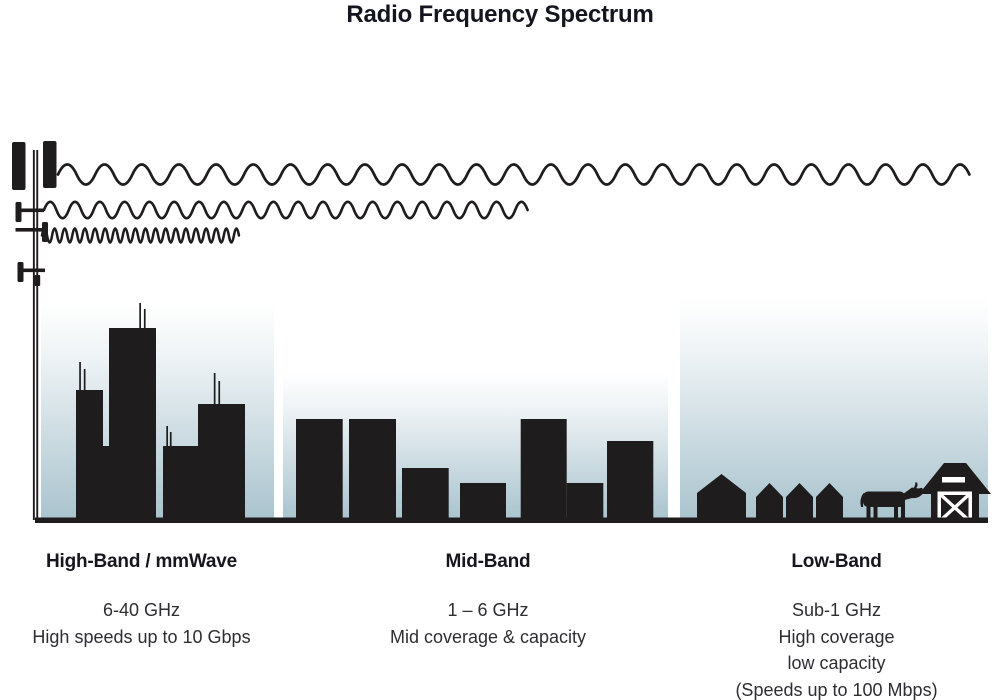  Describe the element at coordinates (836, 610) in the screenshot. I see `low-band-frequency: Sub-1 GHz` at that location.